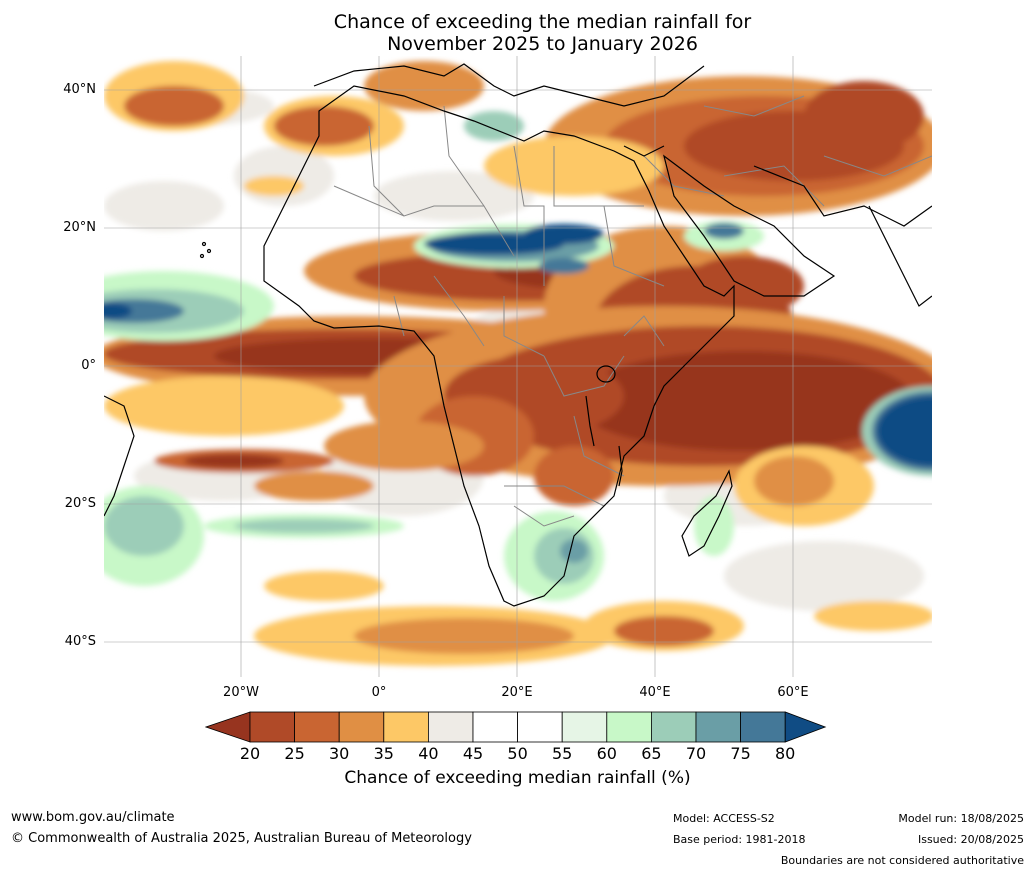  Describe the element at coordinates (88, 365) in the screenshot. I see `lat-label-0: 0°` at that location.